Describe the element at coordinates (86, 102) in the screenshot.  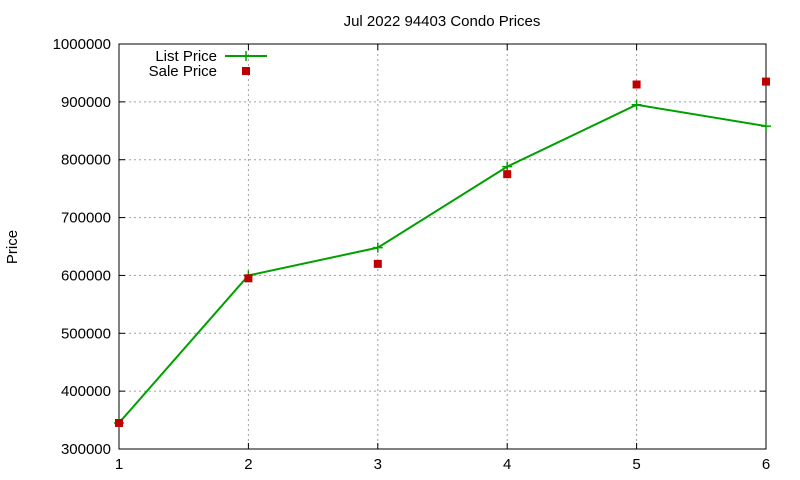
I see `y-tick-label: 900000` at that location.